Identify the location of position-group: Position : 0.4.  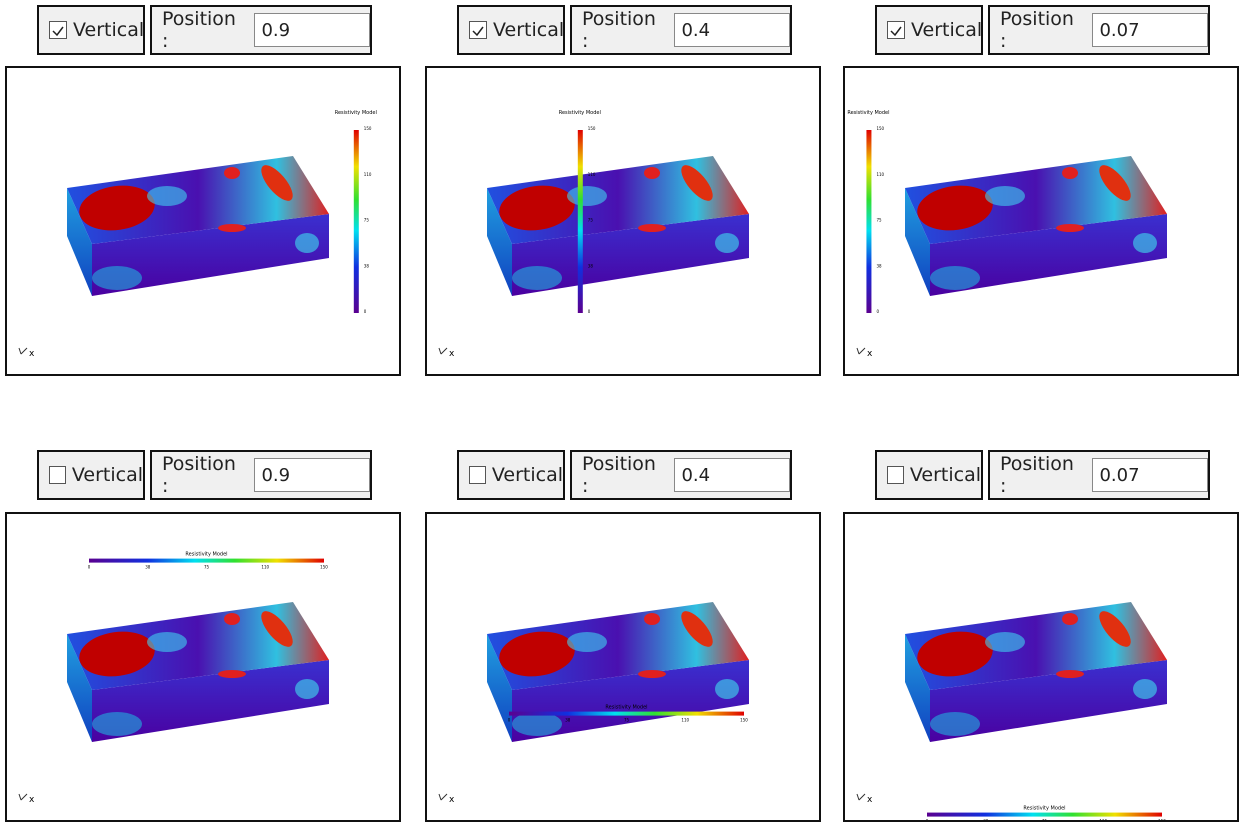
(681, 30).